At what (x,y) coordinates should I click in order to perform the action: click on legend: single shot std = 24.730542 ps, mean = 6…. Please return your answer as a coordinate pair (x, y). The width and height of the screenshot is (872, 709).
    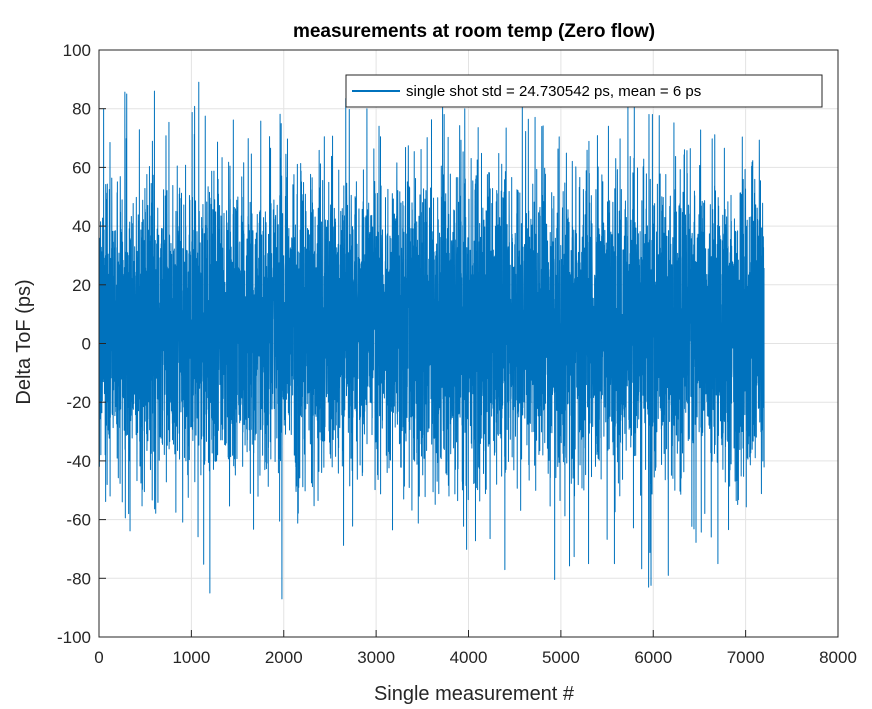
    Looking at the image, I should click on (584, 91).